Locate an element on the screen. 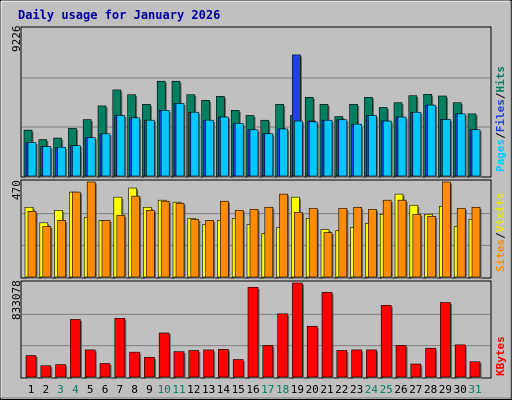 Image resolution: width=512 pixels, height=400 pixels. x-tick-label: 21 is located at coordinates (326, 389).